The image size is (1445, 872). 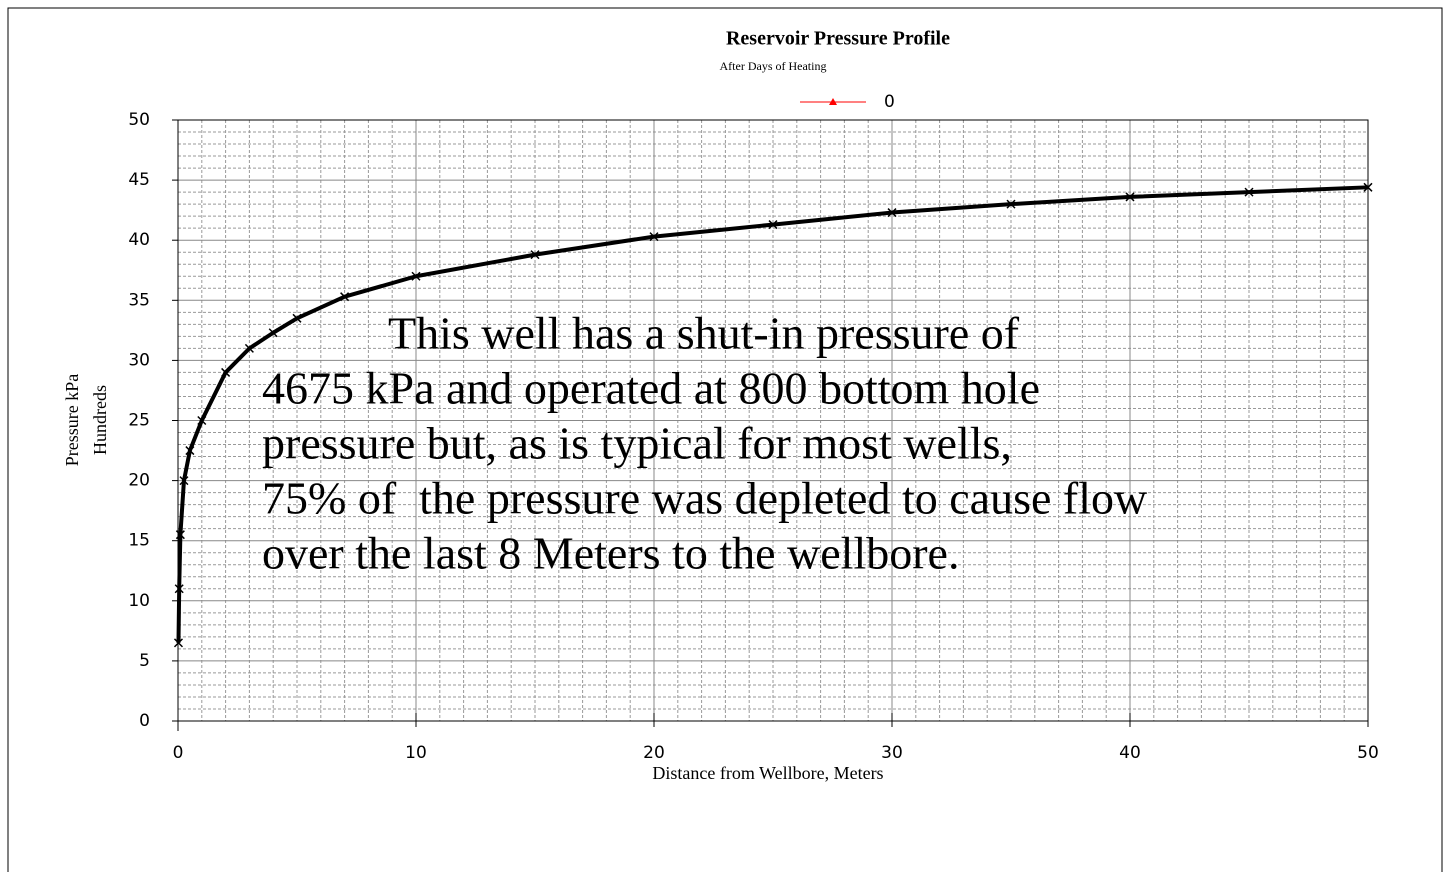 What do you see at coordinates (139, 360) in the screenshot?
I see `y-tick-label: 30` at bounding box center [139, 360].